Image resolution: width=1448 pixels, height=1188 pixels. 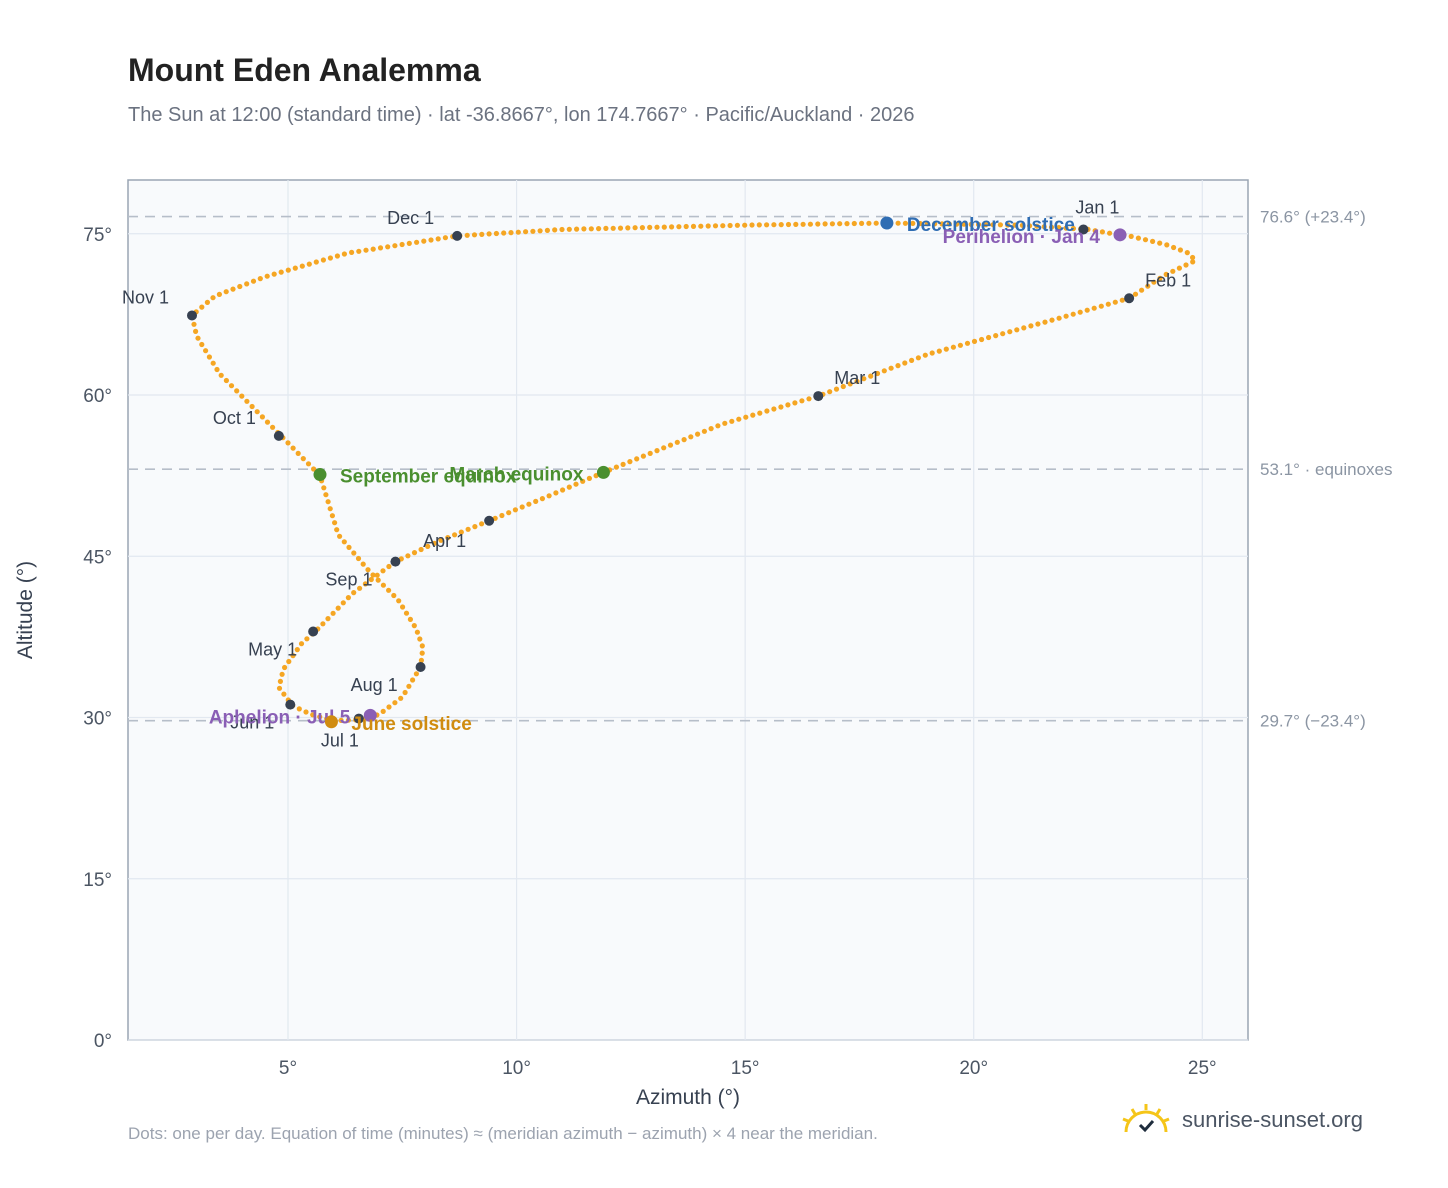 I want to click on x-tick-label: 20°, so click(x=973, y=1068).